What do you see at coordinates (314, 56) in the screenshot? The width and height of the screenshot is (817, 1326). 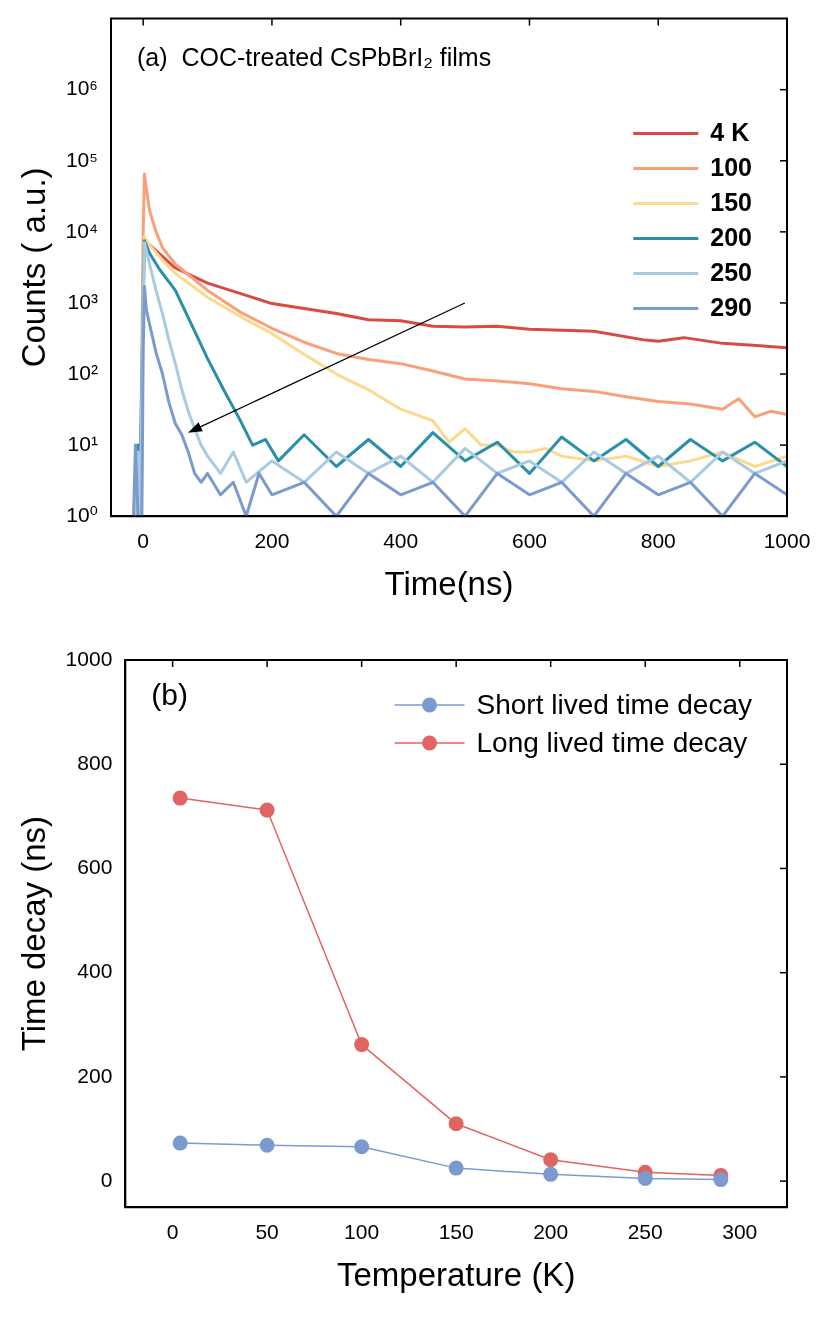 I see `annotation: (a) COC-treated CsPbBrI₂ films` at bounding box center [314, 56].